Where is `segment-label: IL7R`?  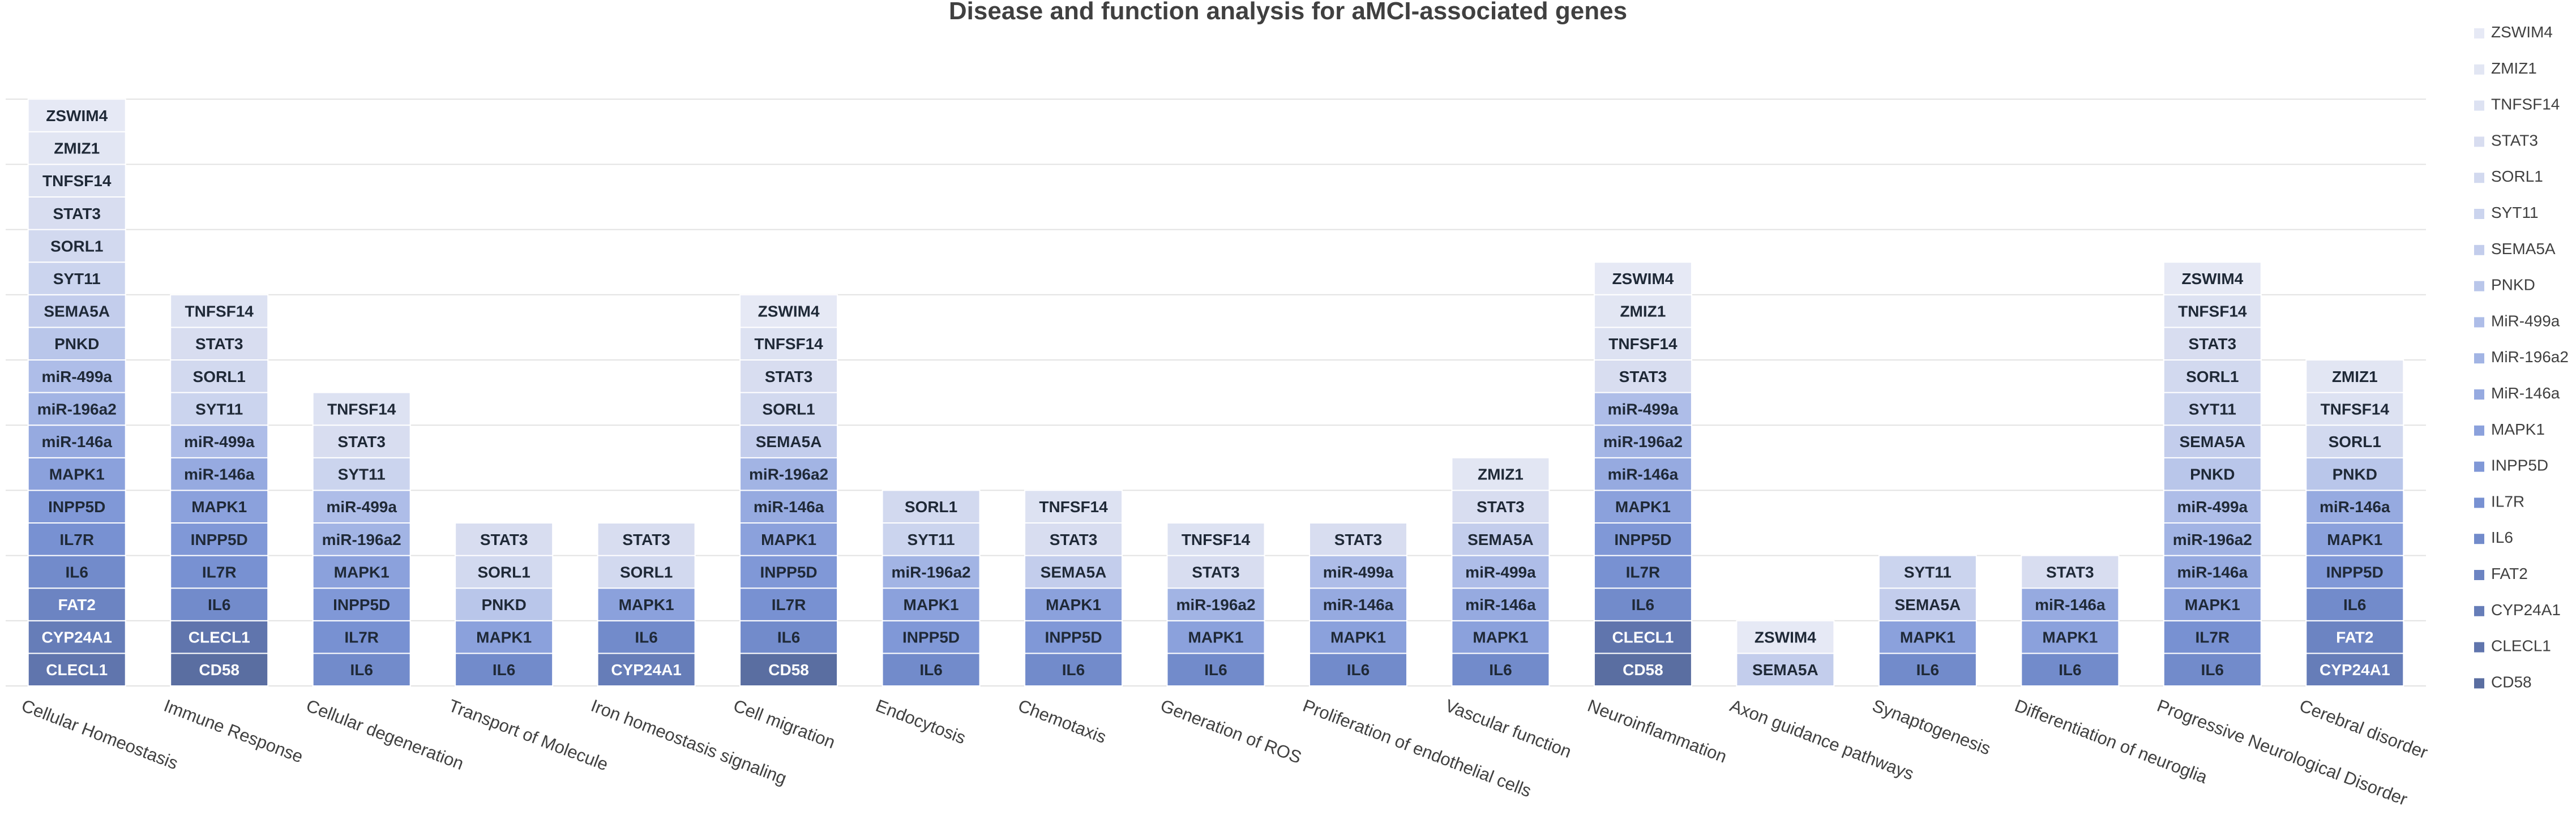 segment-label: IL7R is located at coordinates (1643, 572).